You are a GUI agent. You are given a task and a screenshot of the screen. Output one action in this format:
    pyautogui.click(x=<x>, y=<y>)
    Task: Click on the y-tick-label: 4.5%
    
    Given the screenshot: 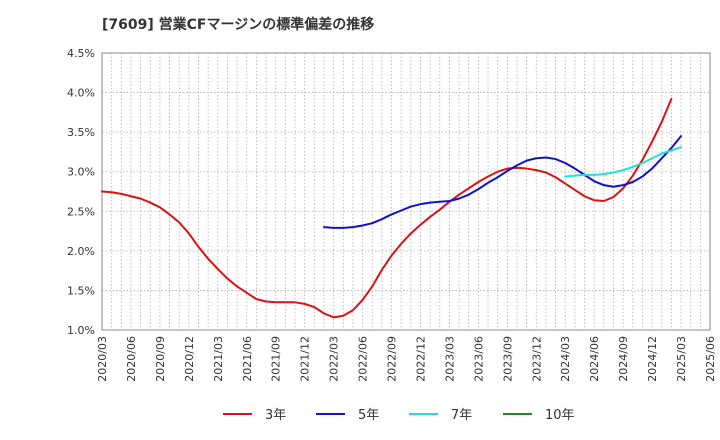 What is the action you would take?
    pyautogui.click(x=81, y=53)
    